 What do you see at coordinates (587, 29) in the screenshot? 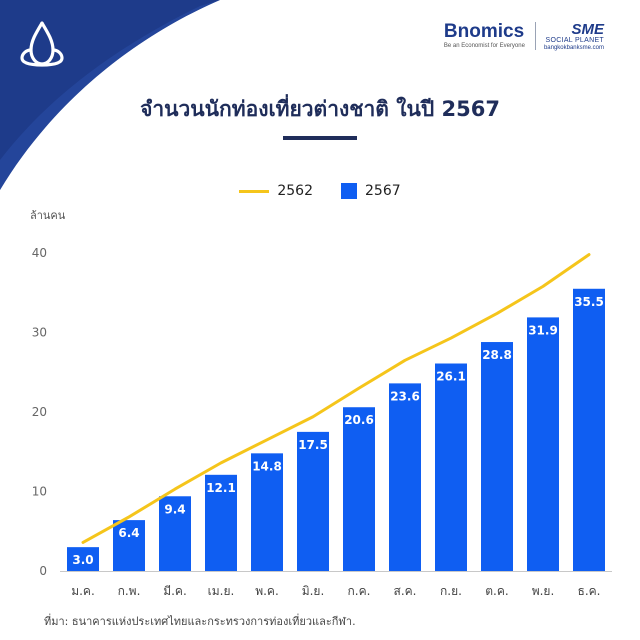
I see `sme-name: SME` at bounding box center [587, 29].